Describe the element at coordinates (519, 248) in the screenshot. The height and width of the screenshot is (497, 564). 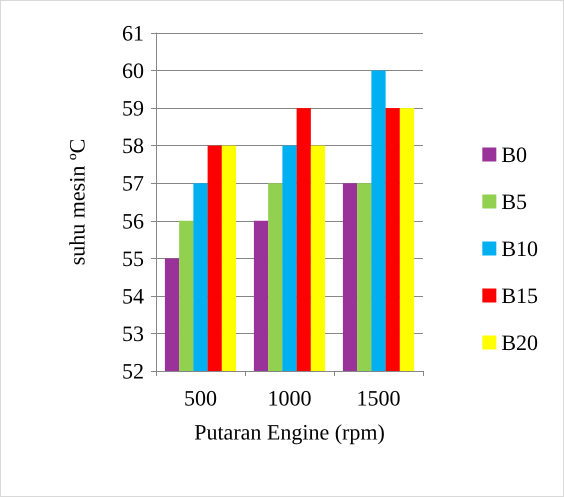
I see `legend-label: B10` at that location.